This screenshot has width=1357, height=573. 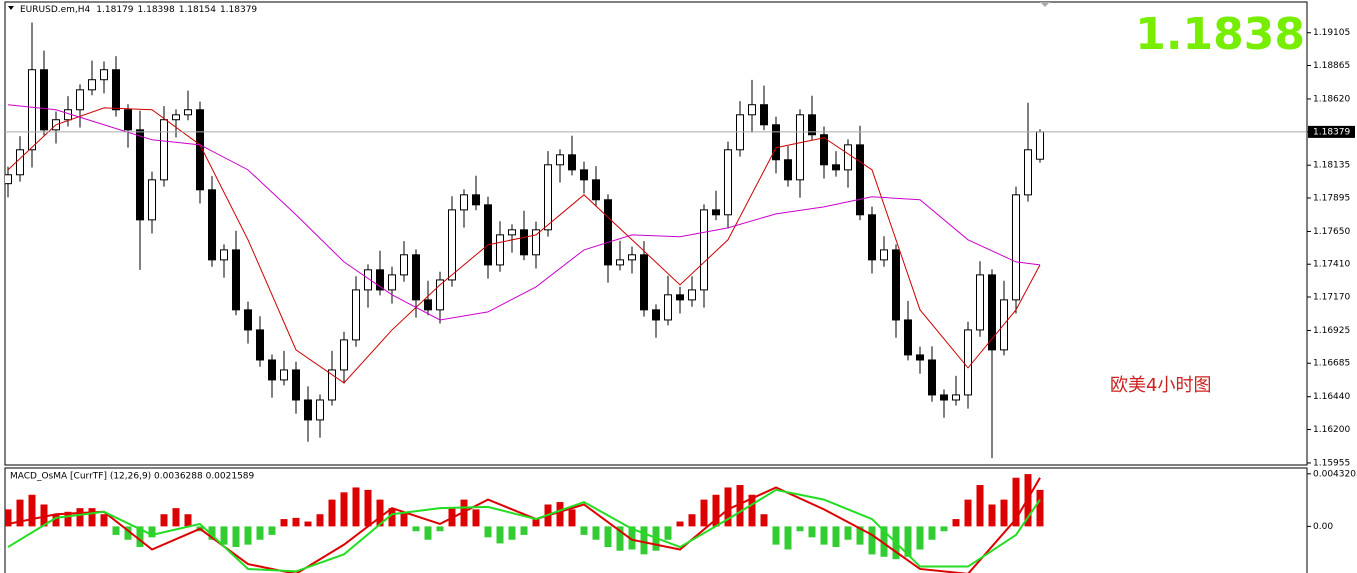 What do you see at coordinates (1331, 66) in the screenshot?
I see `y-tick-label: 1.18865` at bounding box center [1331, 66].